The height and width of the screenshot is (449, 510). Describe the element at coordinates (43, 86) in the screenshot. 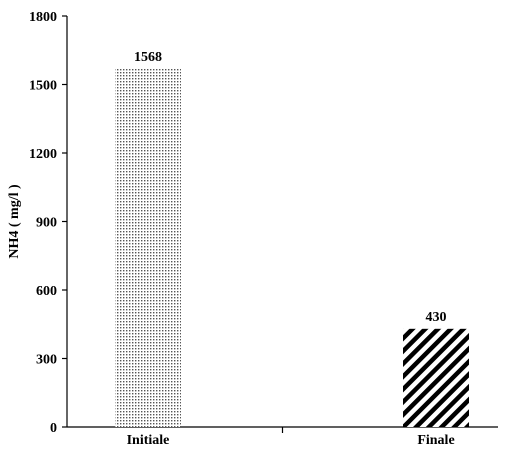

I see `y-tick-label: 1500` at that location.